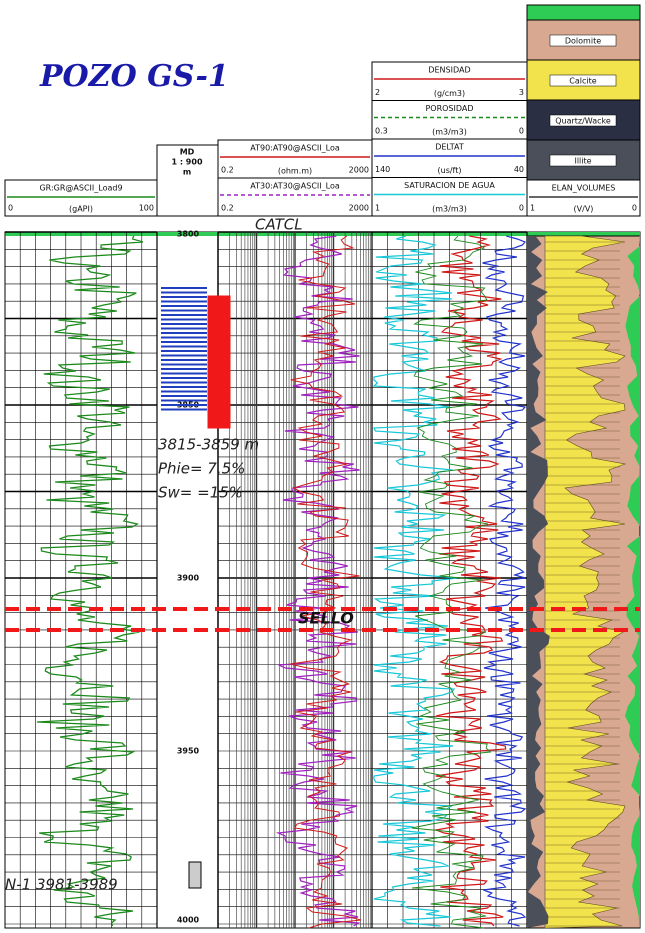 This screenshot has width=645, height=933. I want to click on depth-scale: 1 : 900, so click(186, 162).